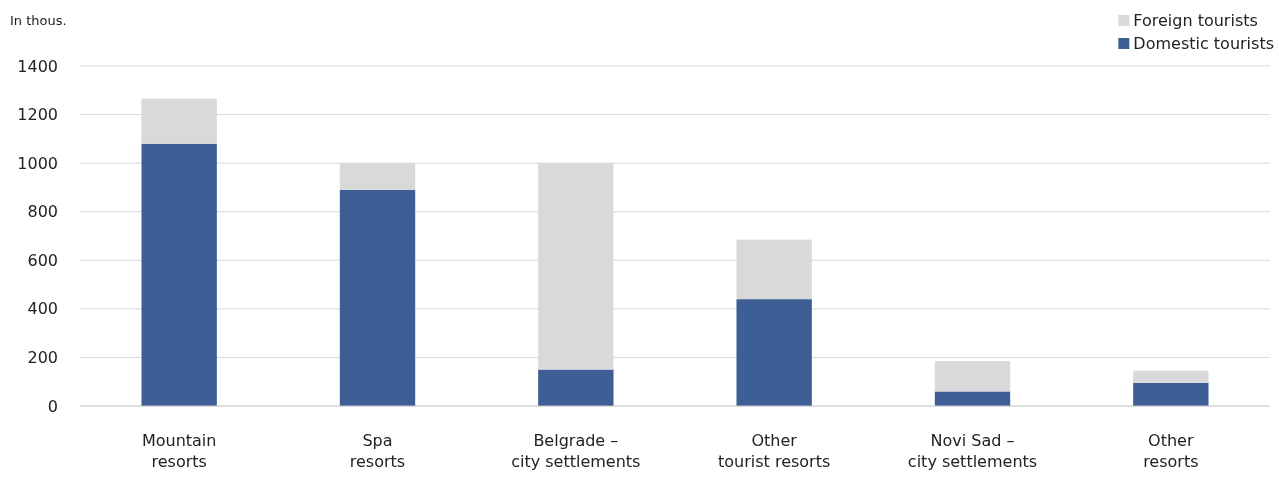 The height and width of the screenshot is (477, 1279). Describe the element at coordinates (42, 260) in the screenshot. I see `y-tick-label: 600` at that location.